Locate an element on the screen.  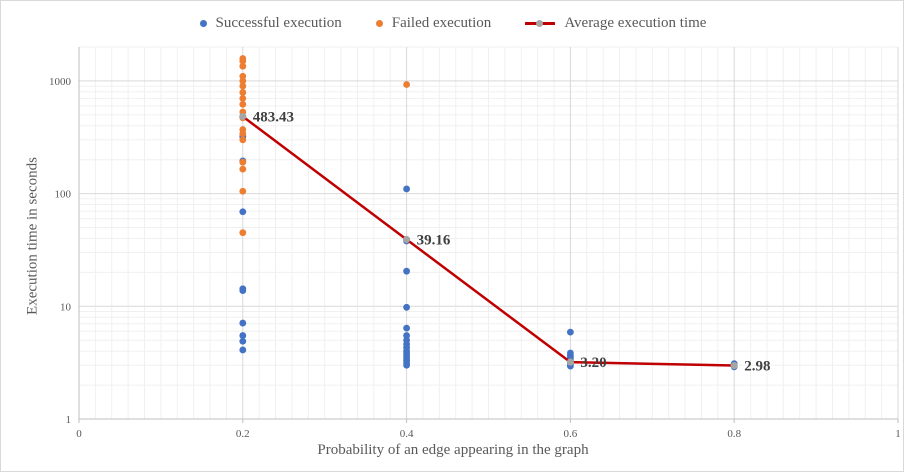
average-data-label: 483.43 is located at coordinates (273, 117).